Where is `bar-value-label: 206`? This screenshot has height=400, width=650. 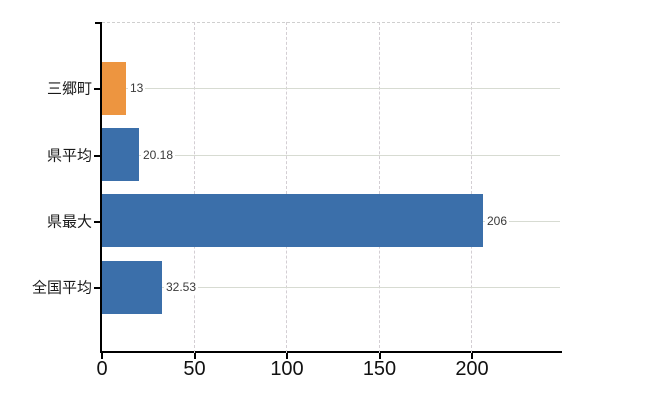
bar-value-label: 206 is located at coordinates (497, 220).